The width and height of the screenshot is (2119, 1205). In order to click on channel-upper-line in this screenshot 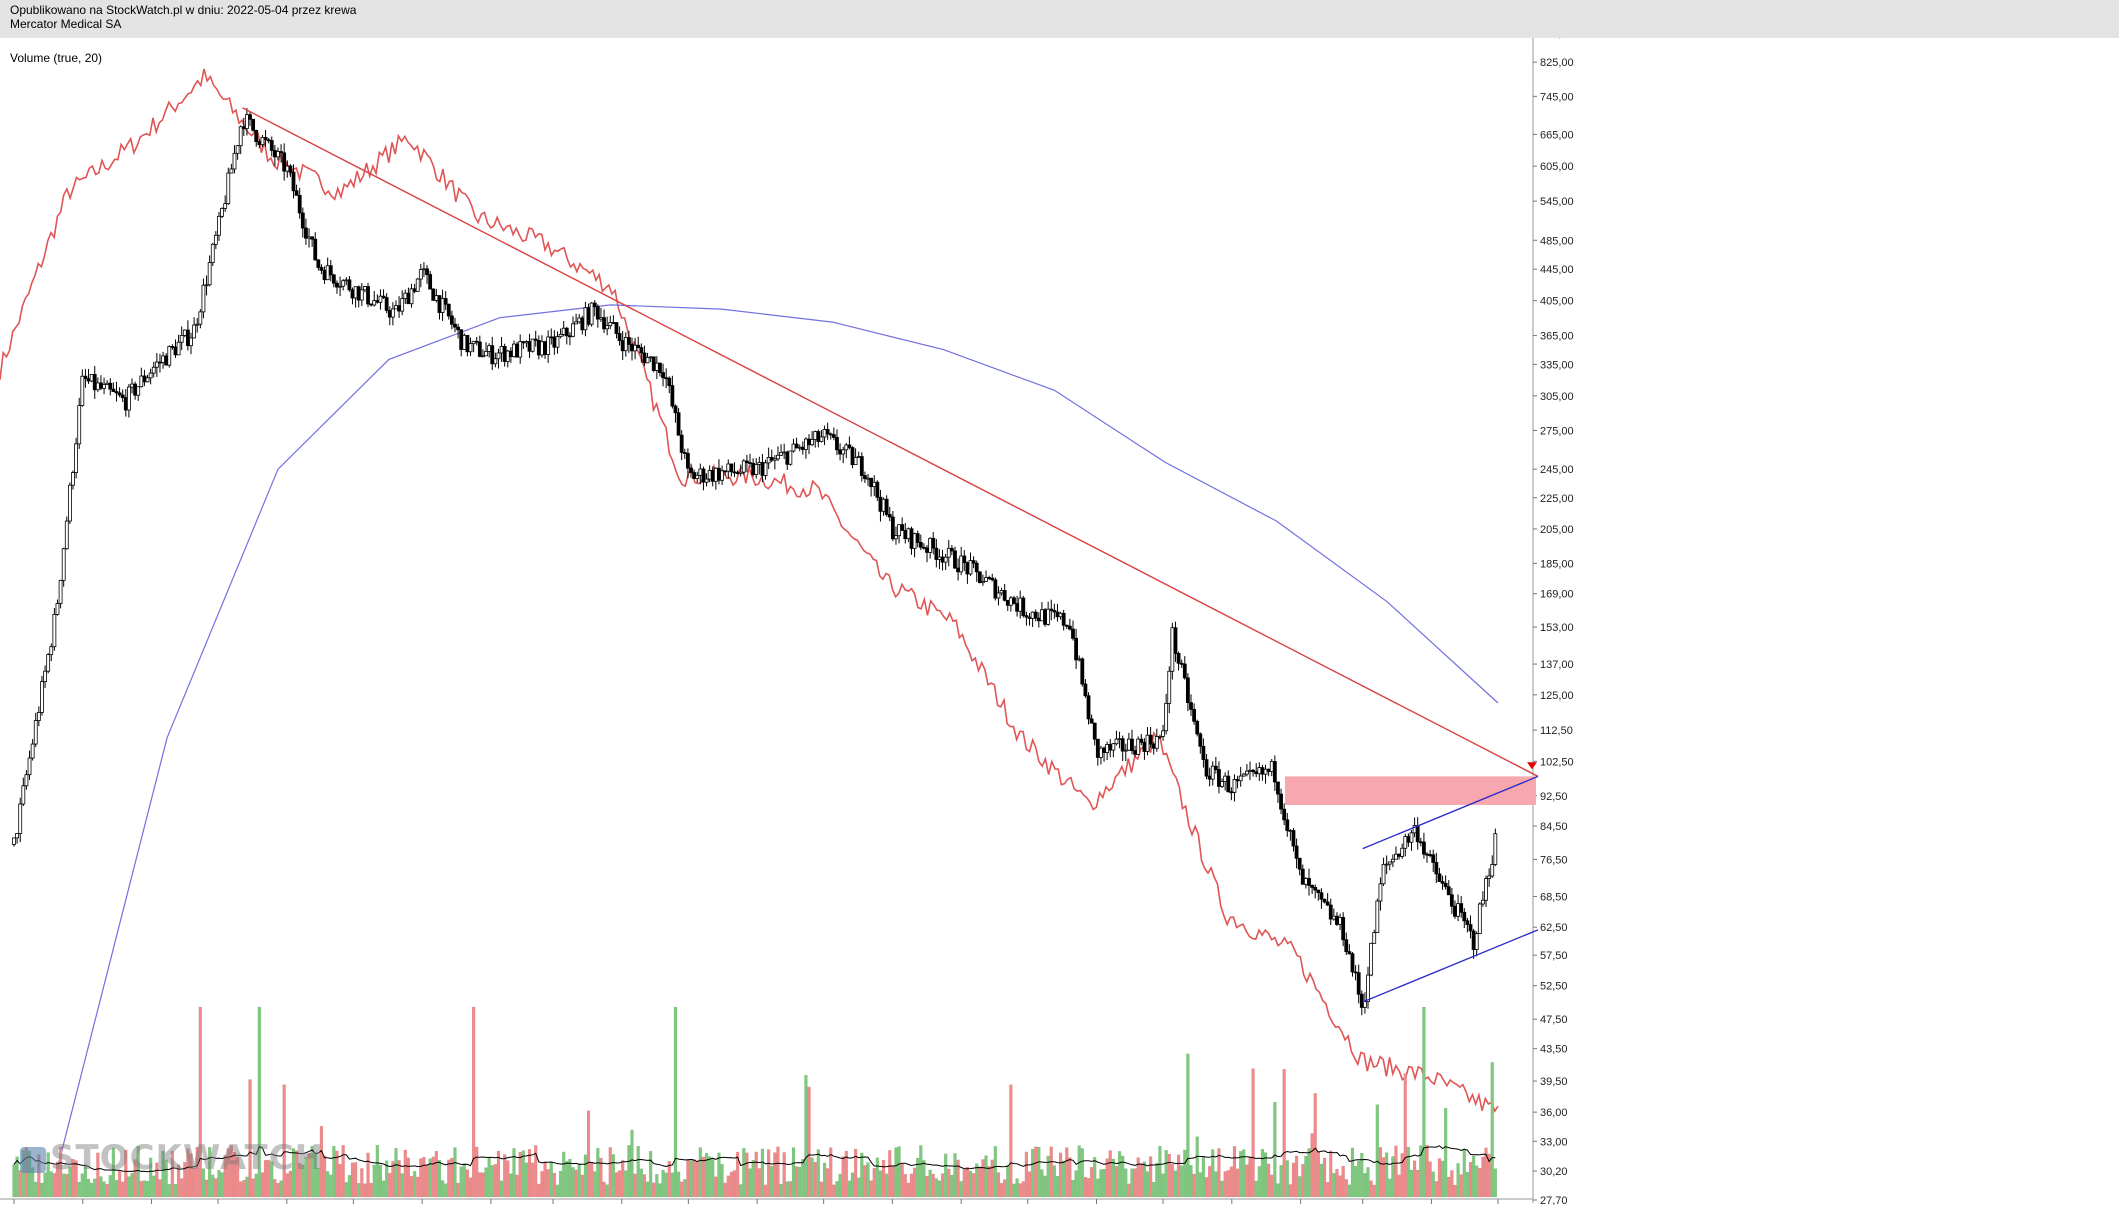, I will do `click(1450, 812)`.